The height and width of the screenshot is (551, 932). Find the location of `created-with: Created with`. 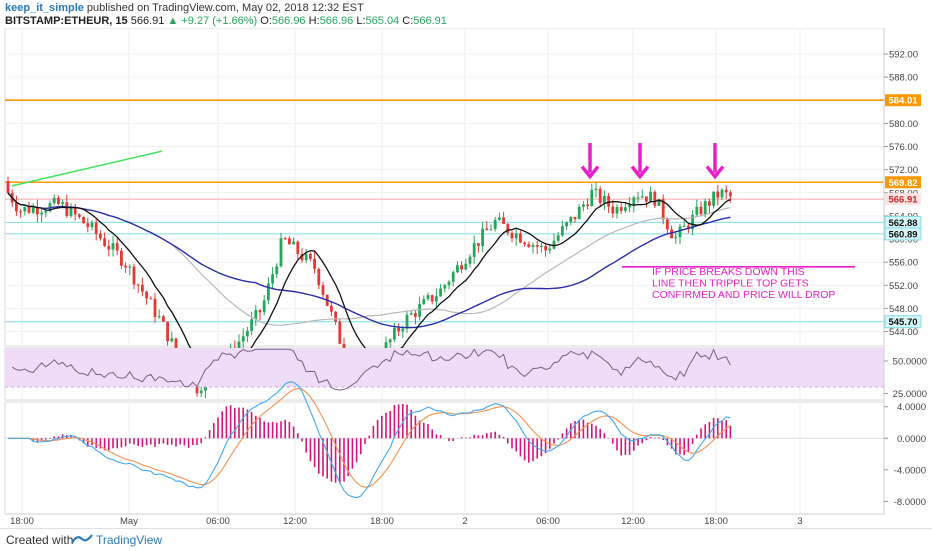

created-with: Created with is located at coordinates (40, 540).